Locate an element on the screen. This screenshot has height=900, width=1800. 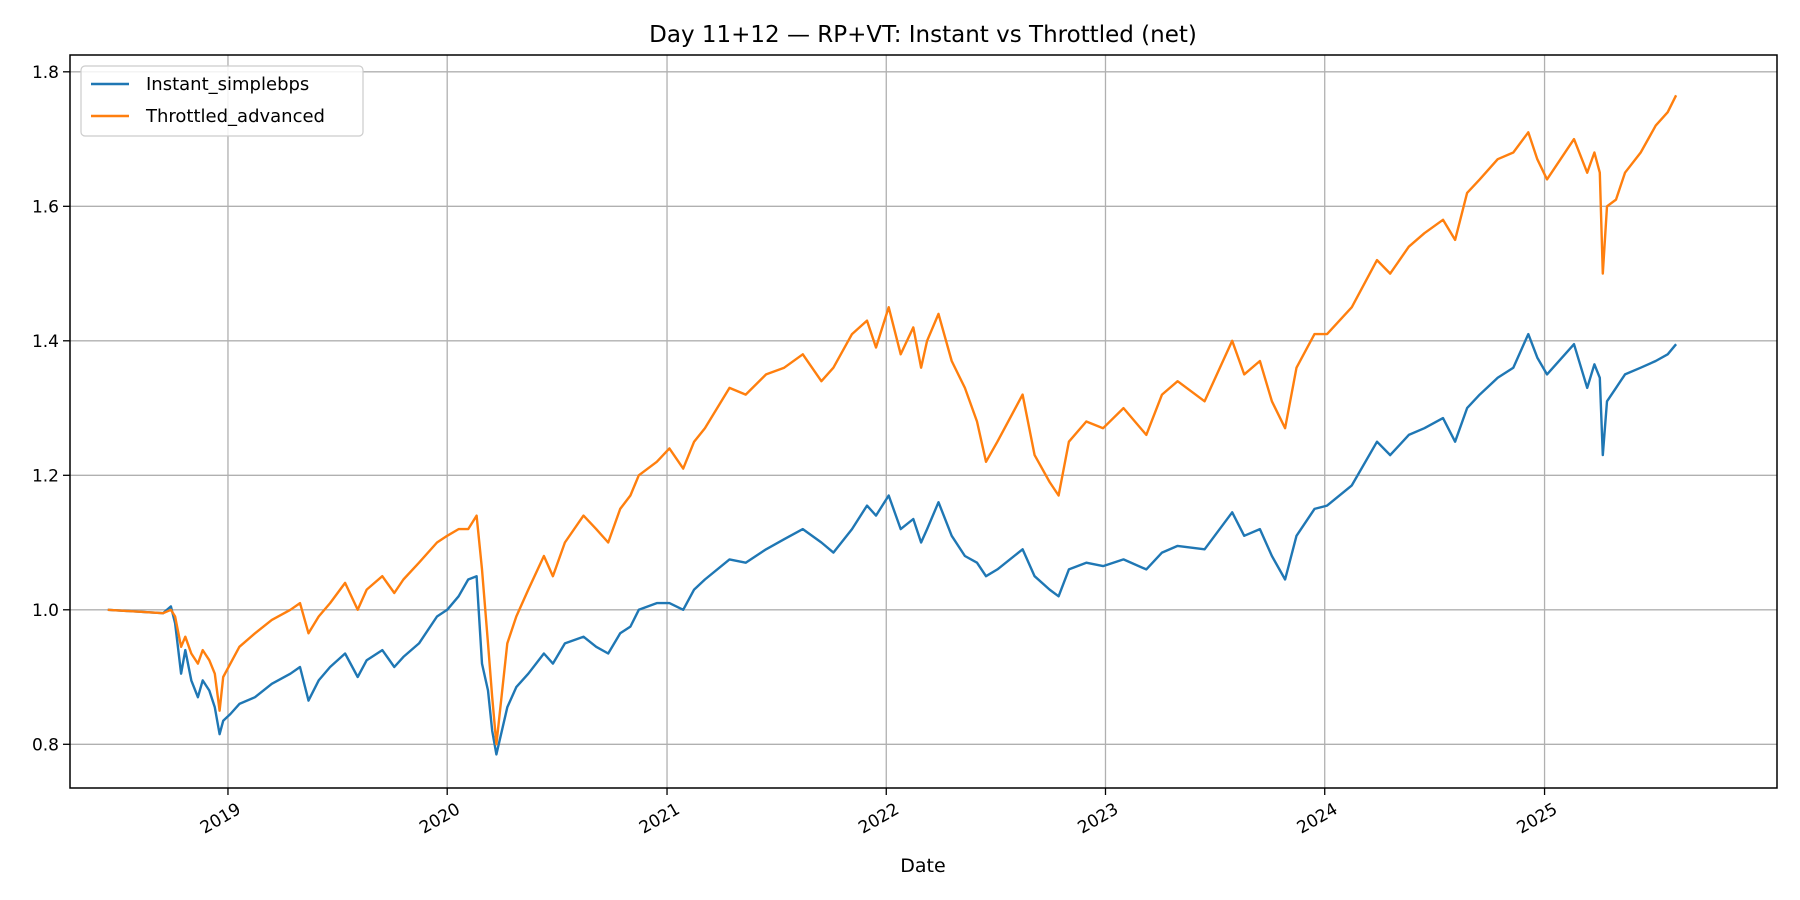
legend-label: Instant_simplebps is located at coordinates (227, 84).